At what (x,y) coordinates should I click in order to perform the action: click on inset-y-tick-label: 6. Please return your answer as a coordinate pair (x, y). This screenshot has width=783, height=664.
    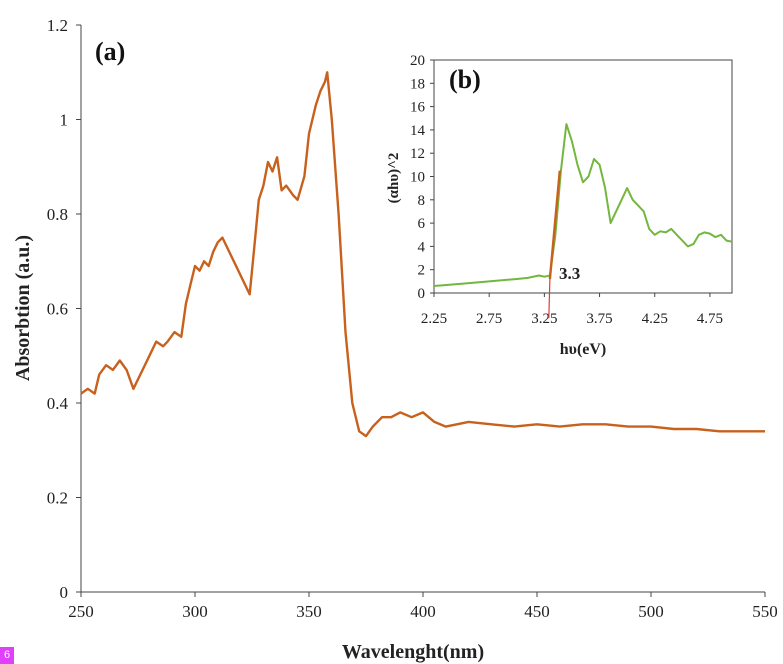
    Looking at the image, I should click on (422, 224).